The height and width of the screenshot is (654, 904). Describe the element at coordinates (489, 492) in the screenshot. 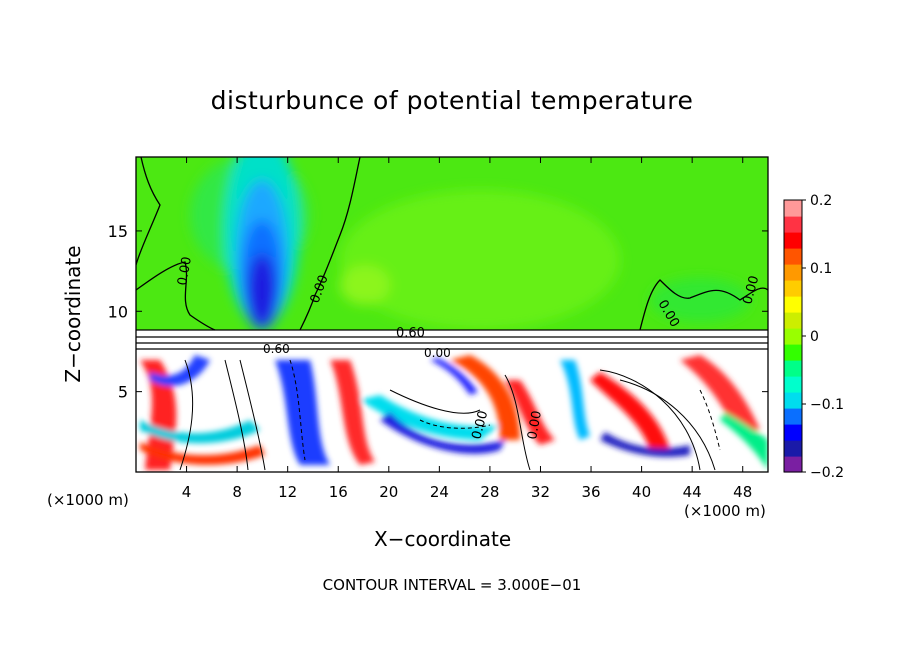

I see `x-tick-label: 28` at that location.